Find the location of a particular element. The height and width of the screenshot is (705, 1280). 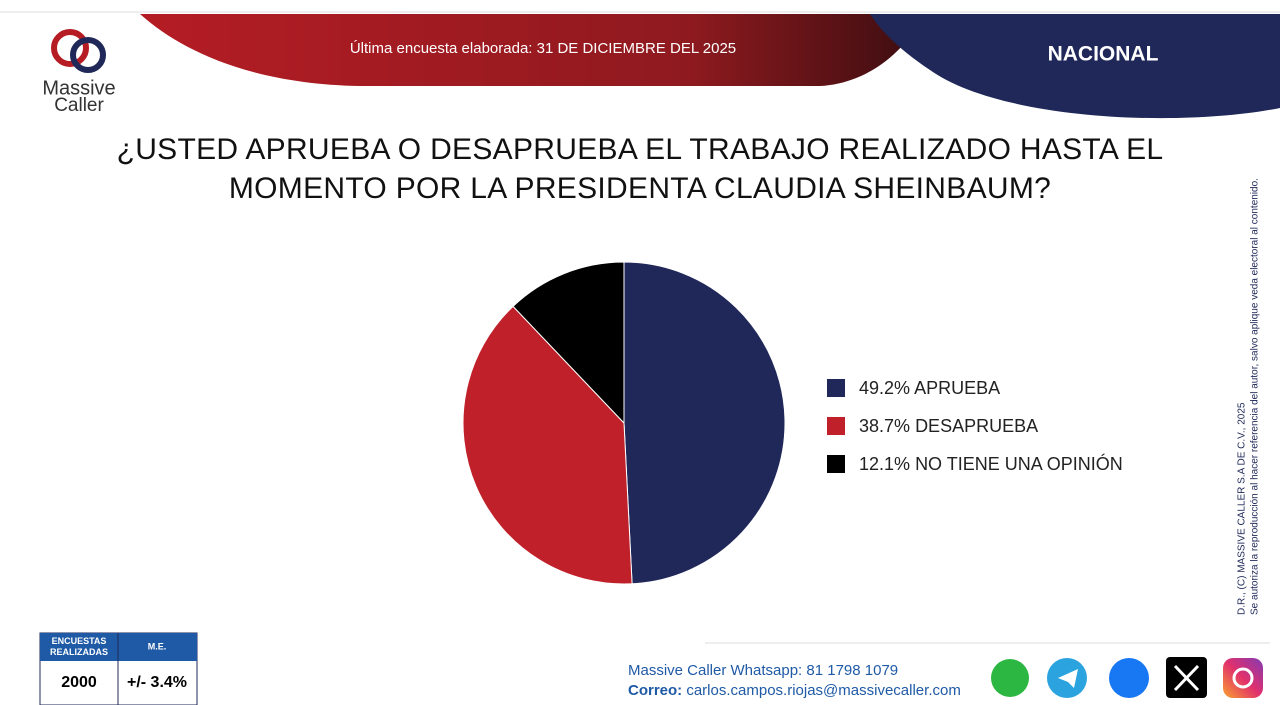

whatsapp: Massive Caller Whatsapp: 81 1798 1079 is located at coordinates (763, 670).